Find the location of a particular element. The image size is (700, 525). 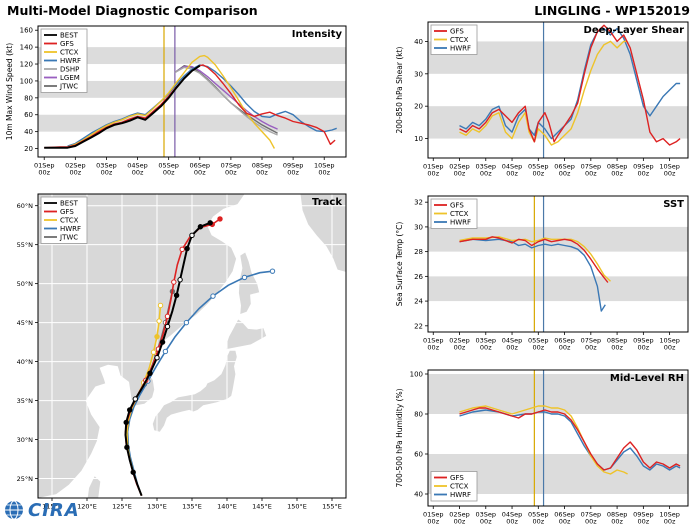

svg-text: 01Sep is located at coordinates (433, 515).